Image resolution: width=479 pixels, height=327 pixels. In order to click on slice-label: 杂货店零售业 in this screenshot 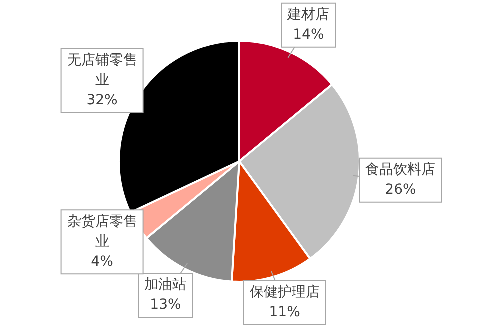, I will do `click(102, 232)`.